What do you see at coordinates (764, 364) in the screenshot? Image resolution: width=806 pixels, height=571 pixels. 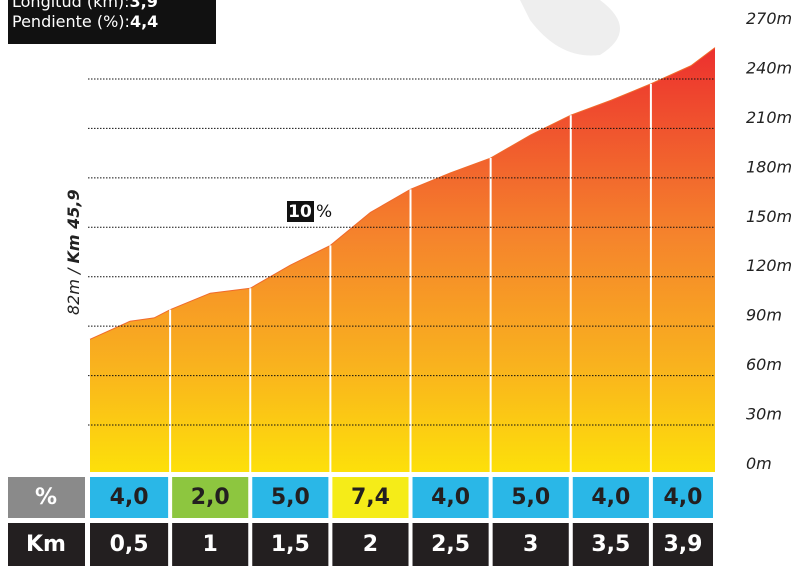 I see `y-tick-label: 60m` at bounding box center [764, 364].